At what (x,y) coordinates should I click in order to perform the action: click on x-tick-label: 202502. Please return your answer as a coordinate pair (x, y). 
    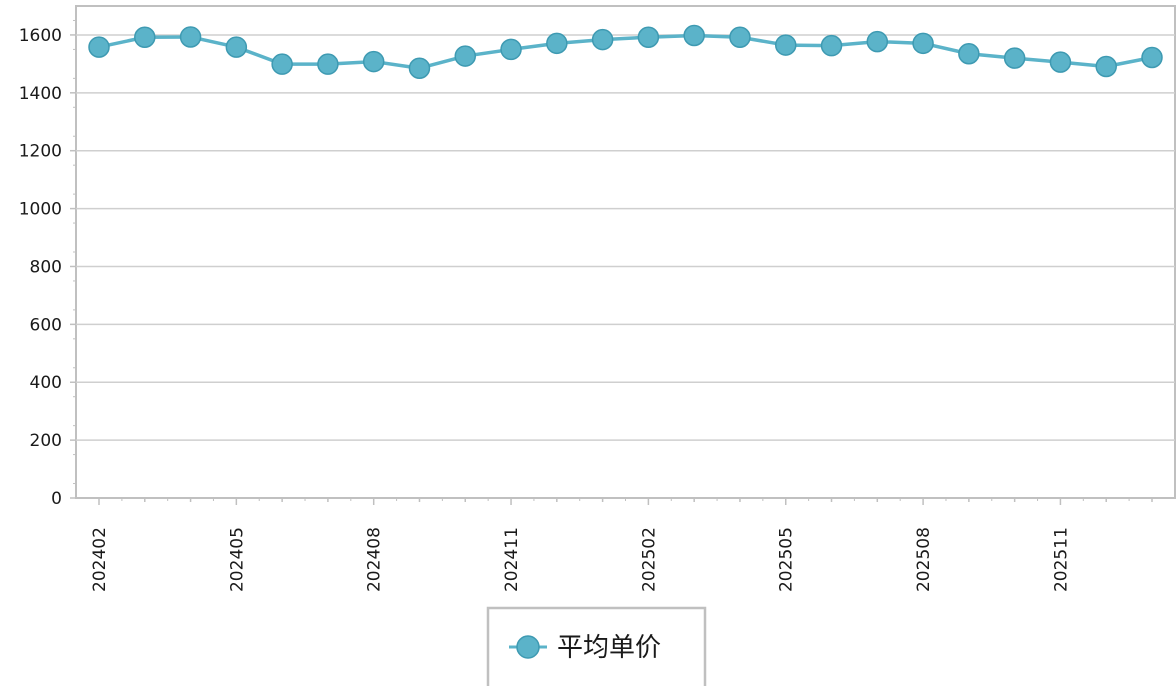
    Looking at the image, I should click on (649, 559).